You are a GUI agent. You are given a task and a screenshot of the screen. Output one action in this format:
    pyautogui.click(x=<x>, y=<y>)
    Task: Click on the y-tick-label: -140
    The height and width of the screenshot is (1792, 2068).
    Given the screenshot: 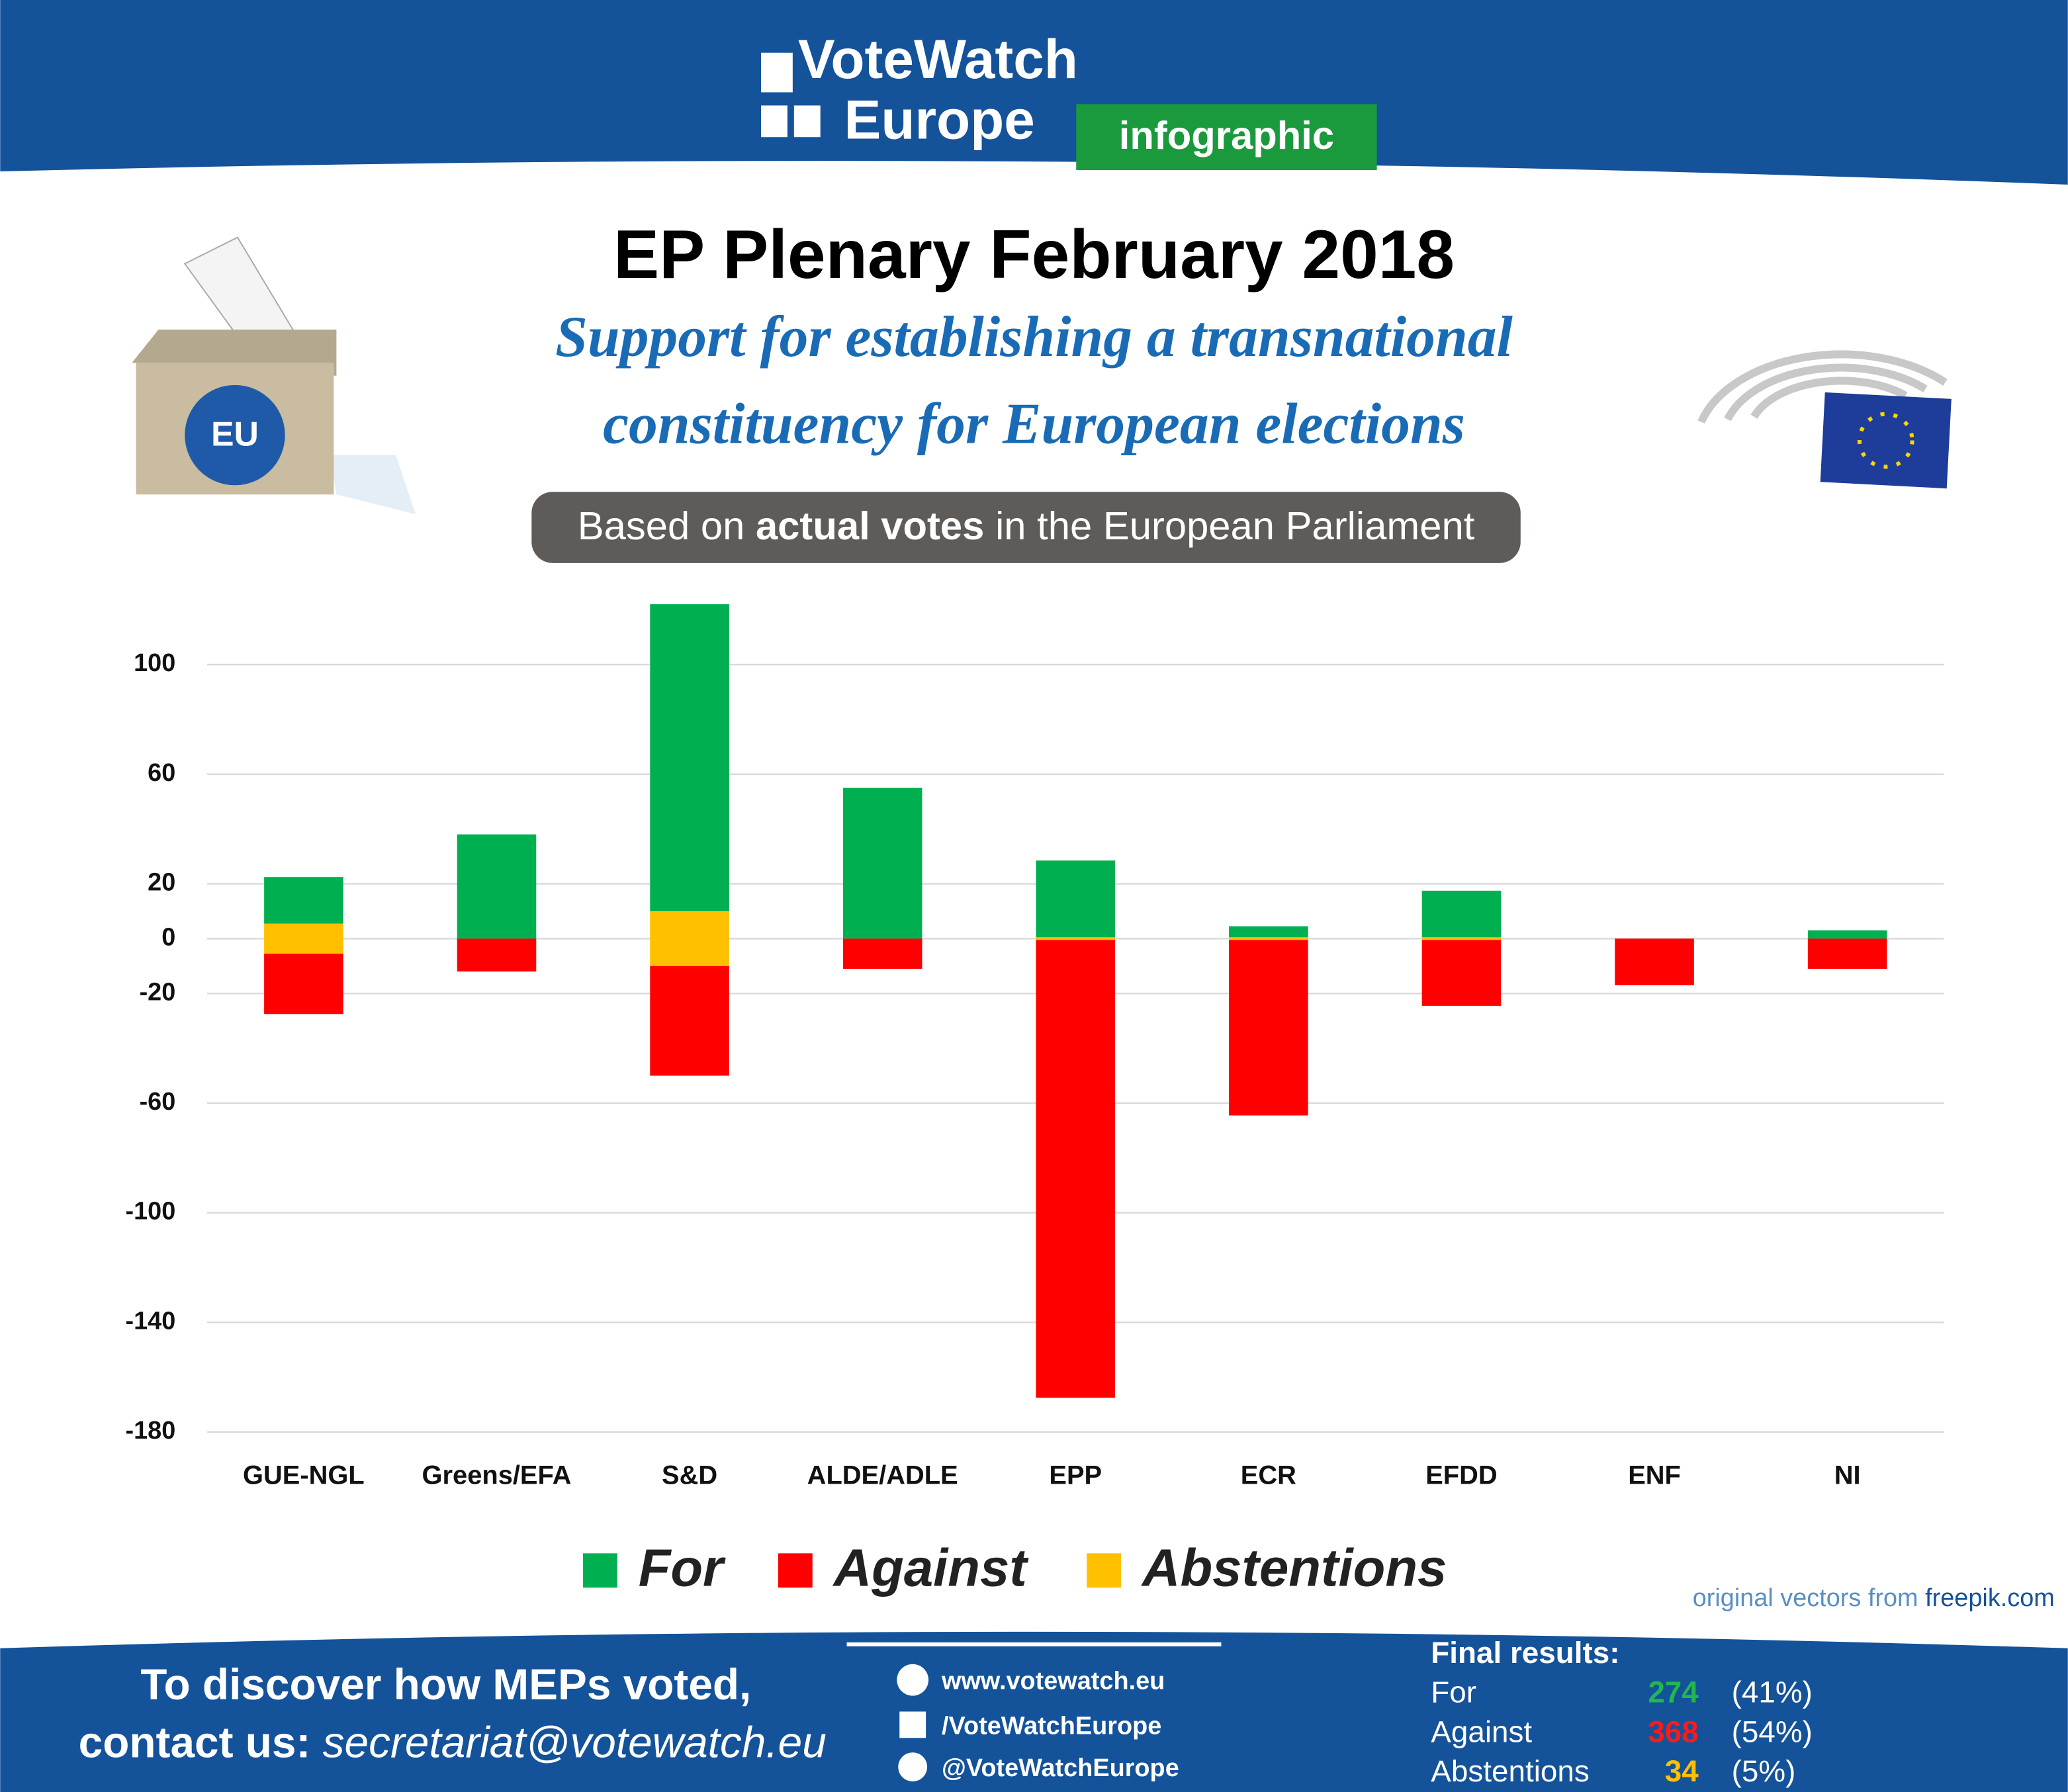 What is the action you would take?
    pyautogui.click(x=151, y=1321)
    